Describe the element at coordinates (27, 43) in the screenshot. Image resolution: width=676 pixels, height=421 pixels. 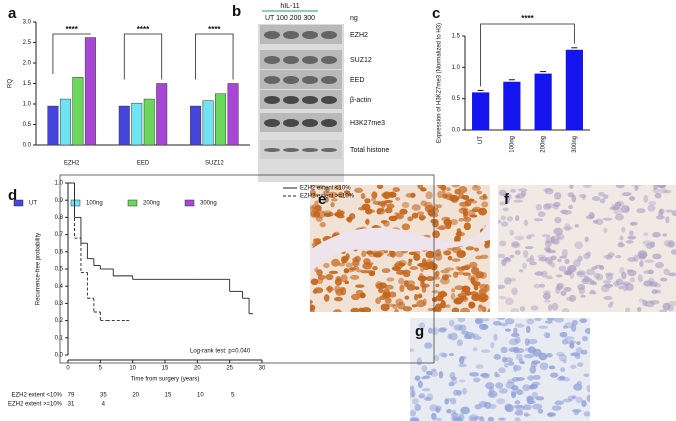
I see `y-tick-label: 2.5` at that location.